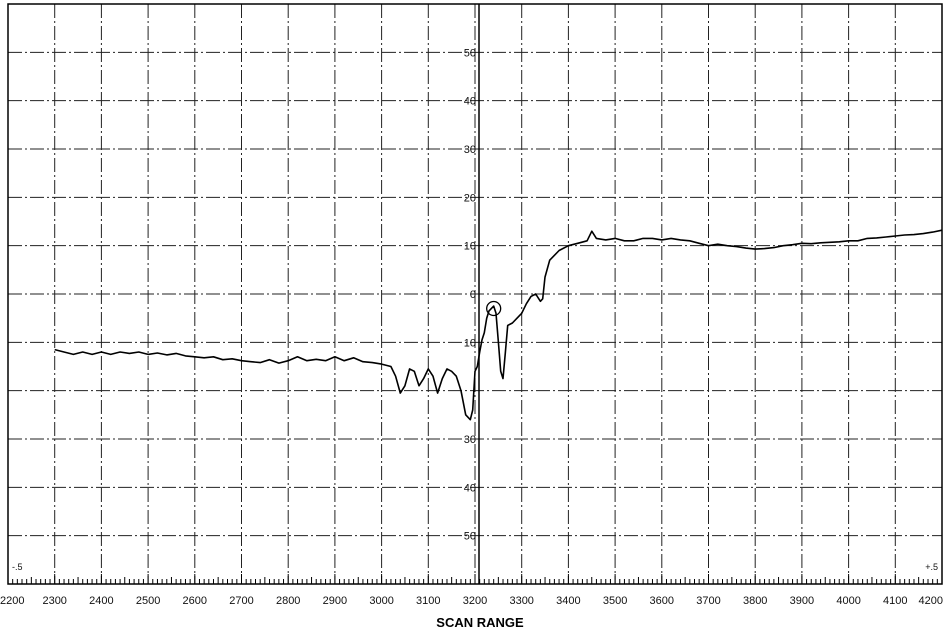 This screenshot has height=632, width=944. What do you see at coordinates (662, 601) in the screenshot?
I see `x-tick-label: 3600` at bounding box center [662, 601].